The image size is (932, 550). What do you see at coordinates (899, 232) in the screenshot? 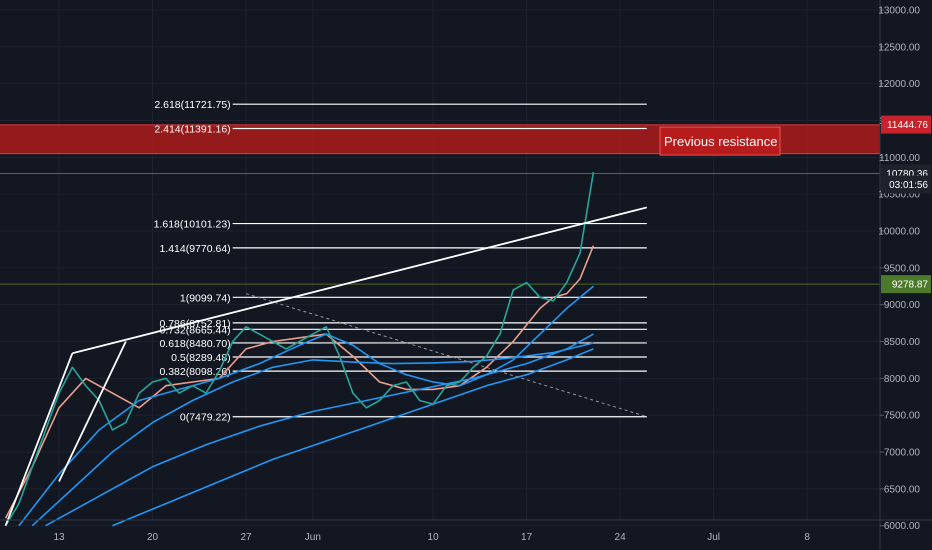
I see `y-tick-label: 10000.00` at bounding box center [899, 232].